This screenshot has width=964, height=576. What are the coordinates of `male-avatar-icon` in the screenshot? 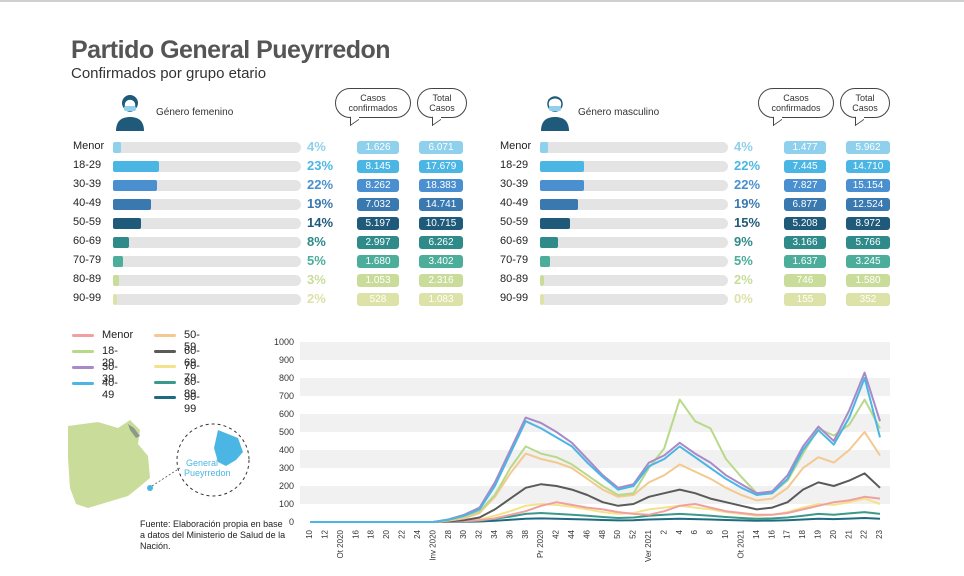 It's located at (555, 113).